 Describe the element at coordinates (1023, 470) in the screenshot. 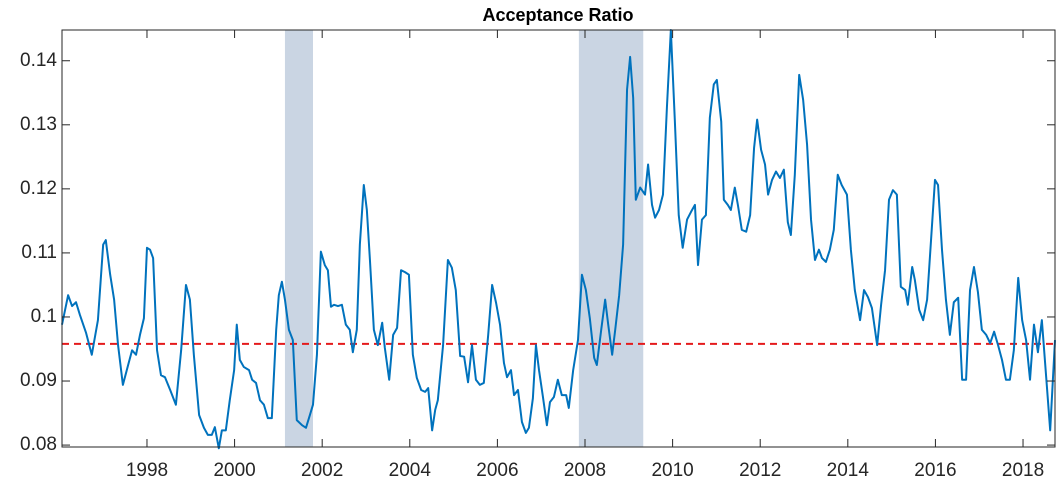

I see `x-tick-label: 2018` at that location.